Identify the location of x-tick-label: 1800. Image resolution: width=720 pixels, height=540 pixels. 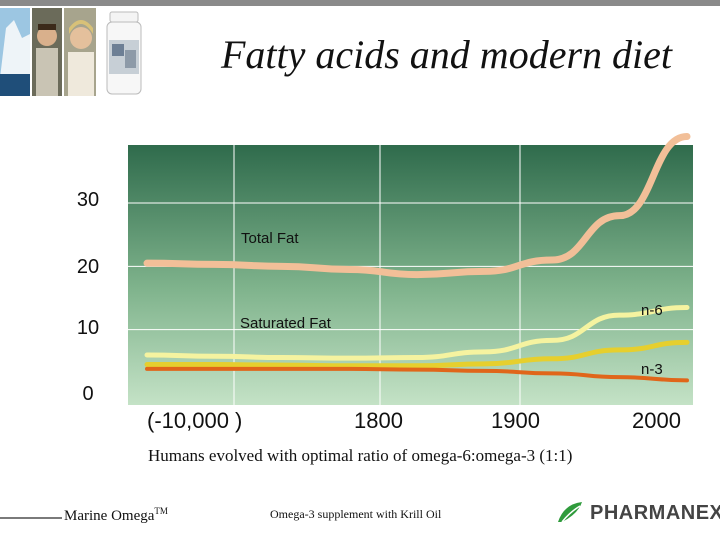
(378, 420).